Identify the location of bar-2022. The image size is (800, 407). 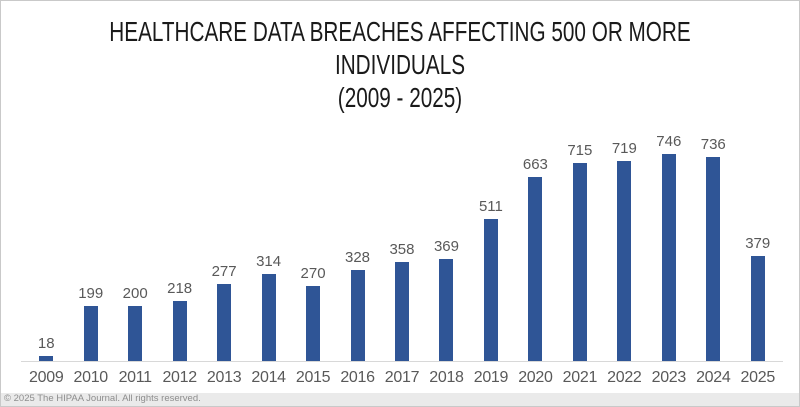
(624, 261).